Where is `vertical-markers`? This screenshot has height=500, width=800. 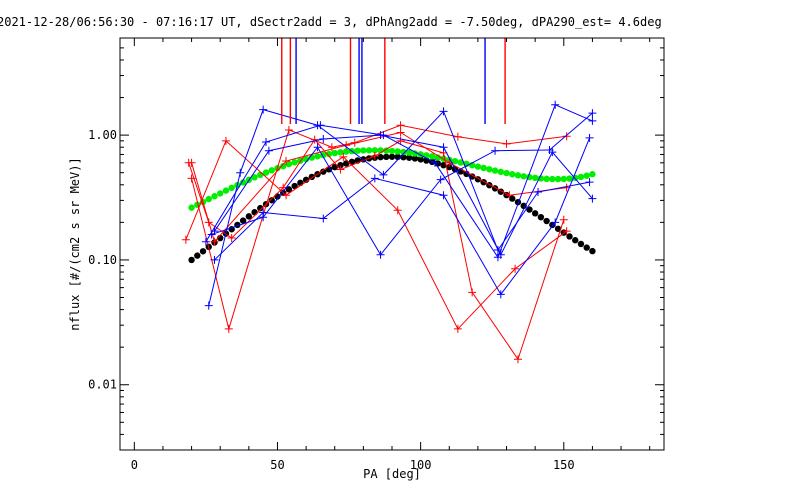 vertical-markers is located at coordinates (393, 81).